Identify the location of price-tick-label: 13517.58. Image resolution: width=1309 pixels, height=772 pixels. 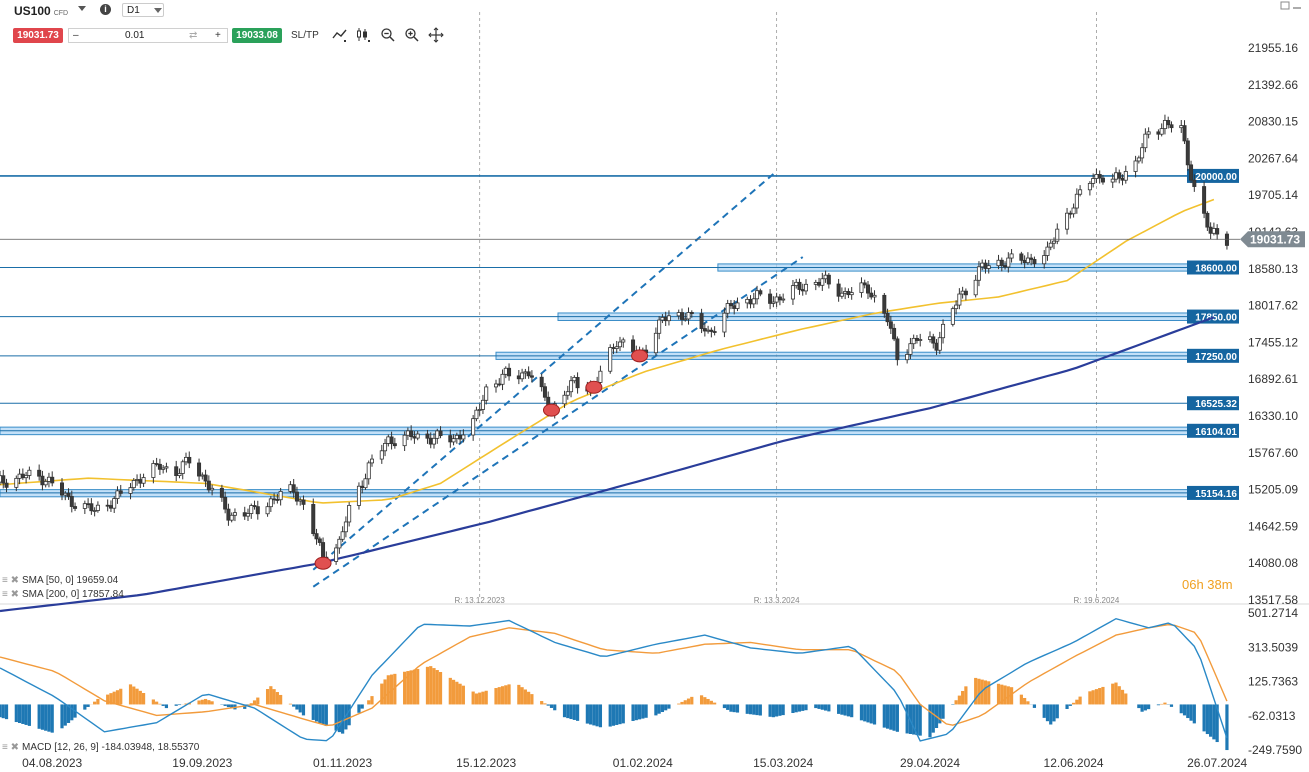
(1273, 600).